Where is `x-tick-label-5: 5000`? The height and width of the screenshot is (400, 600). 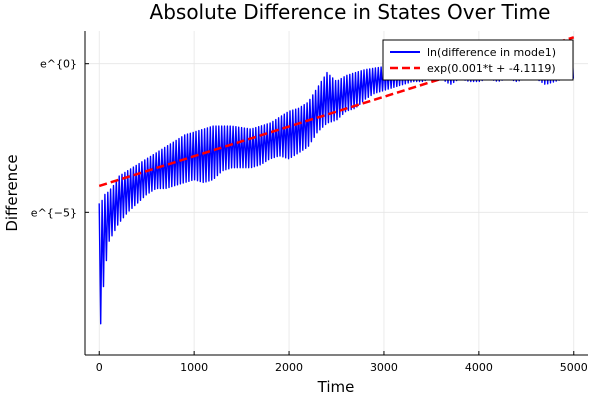
x-tick-label-5: 5000 is located at coordinates (574, 367).